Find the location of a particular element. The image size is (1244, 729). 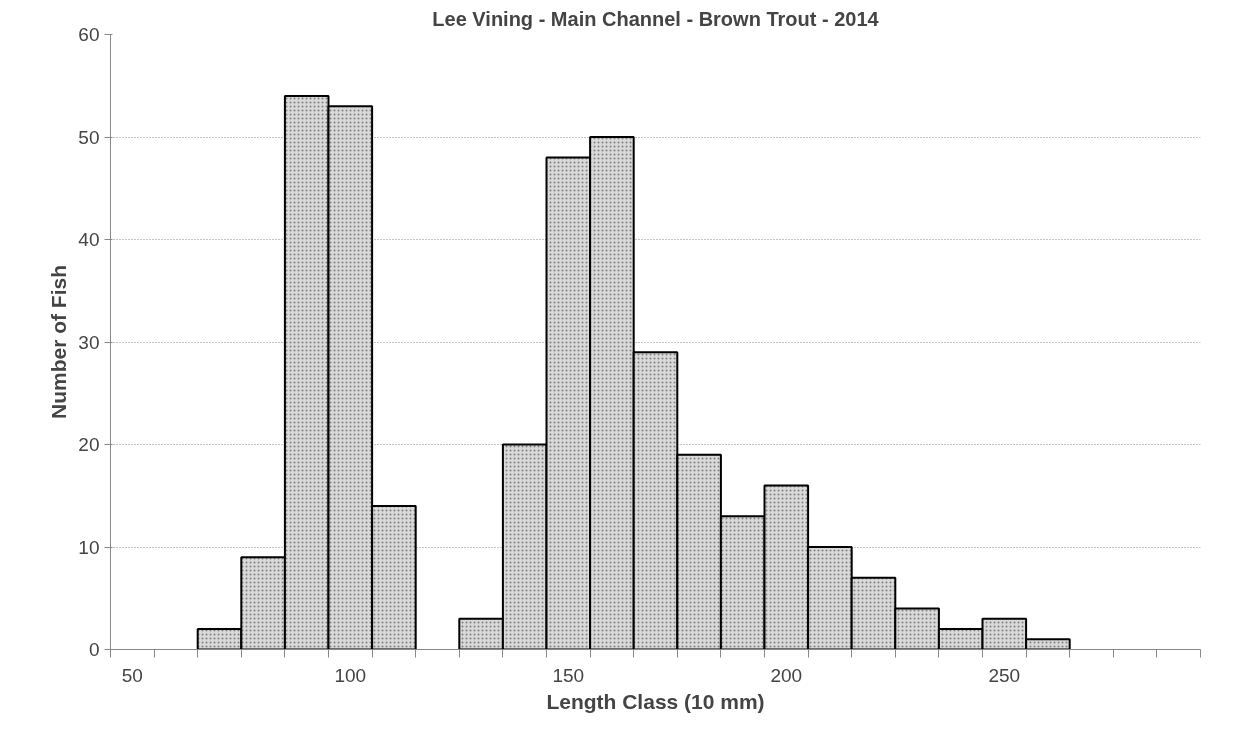

y-tick-label: 40 is located at coordinates (89, 239).